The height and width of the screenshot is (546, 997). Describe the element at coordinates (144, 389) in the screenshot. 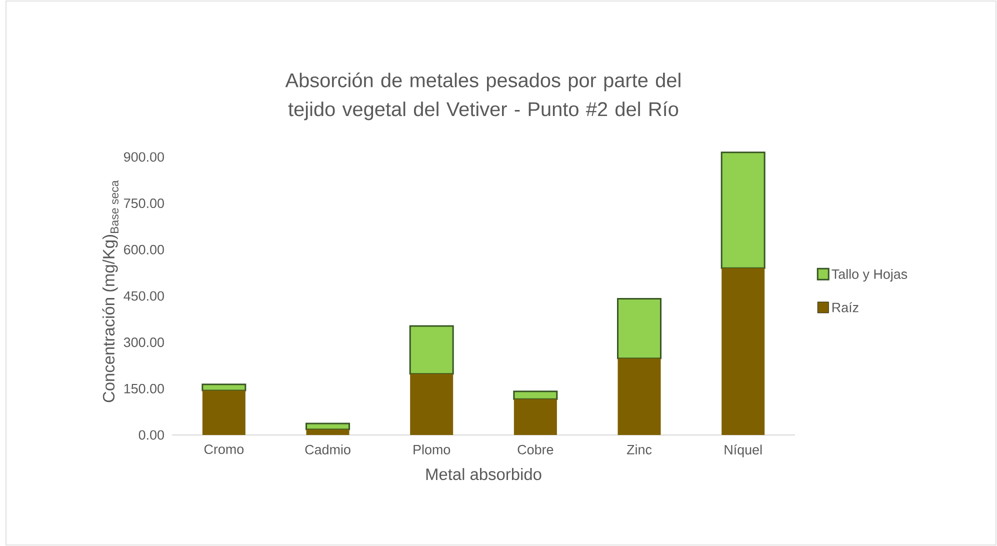

I see `y-tick-label: 150.00` at that location.